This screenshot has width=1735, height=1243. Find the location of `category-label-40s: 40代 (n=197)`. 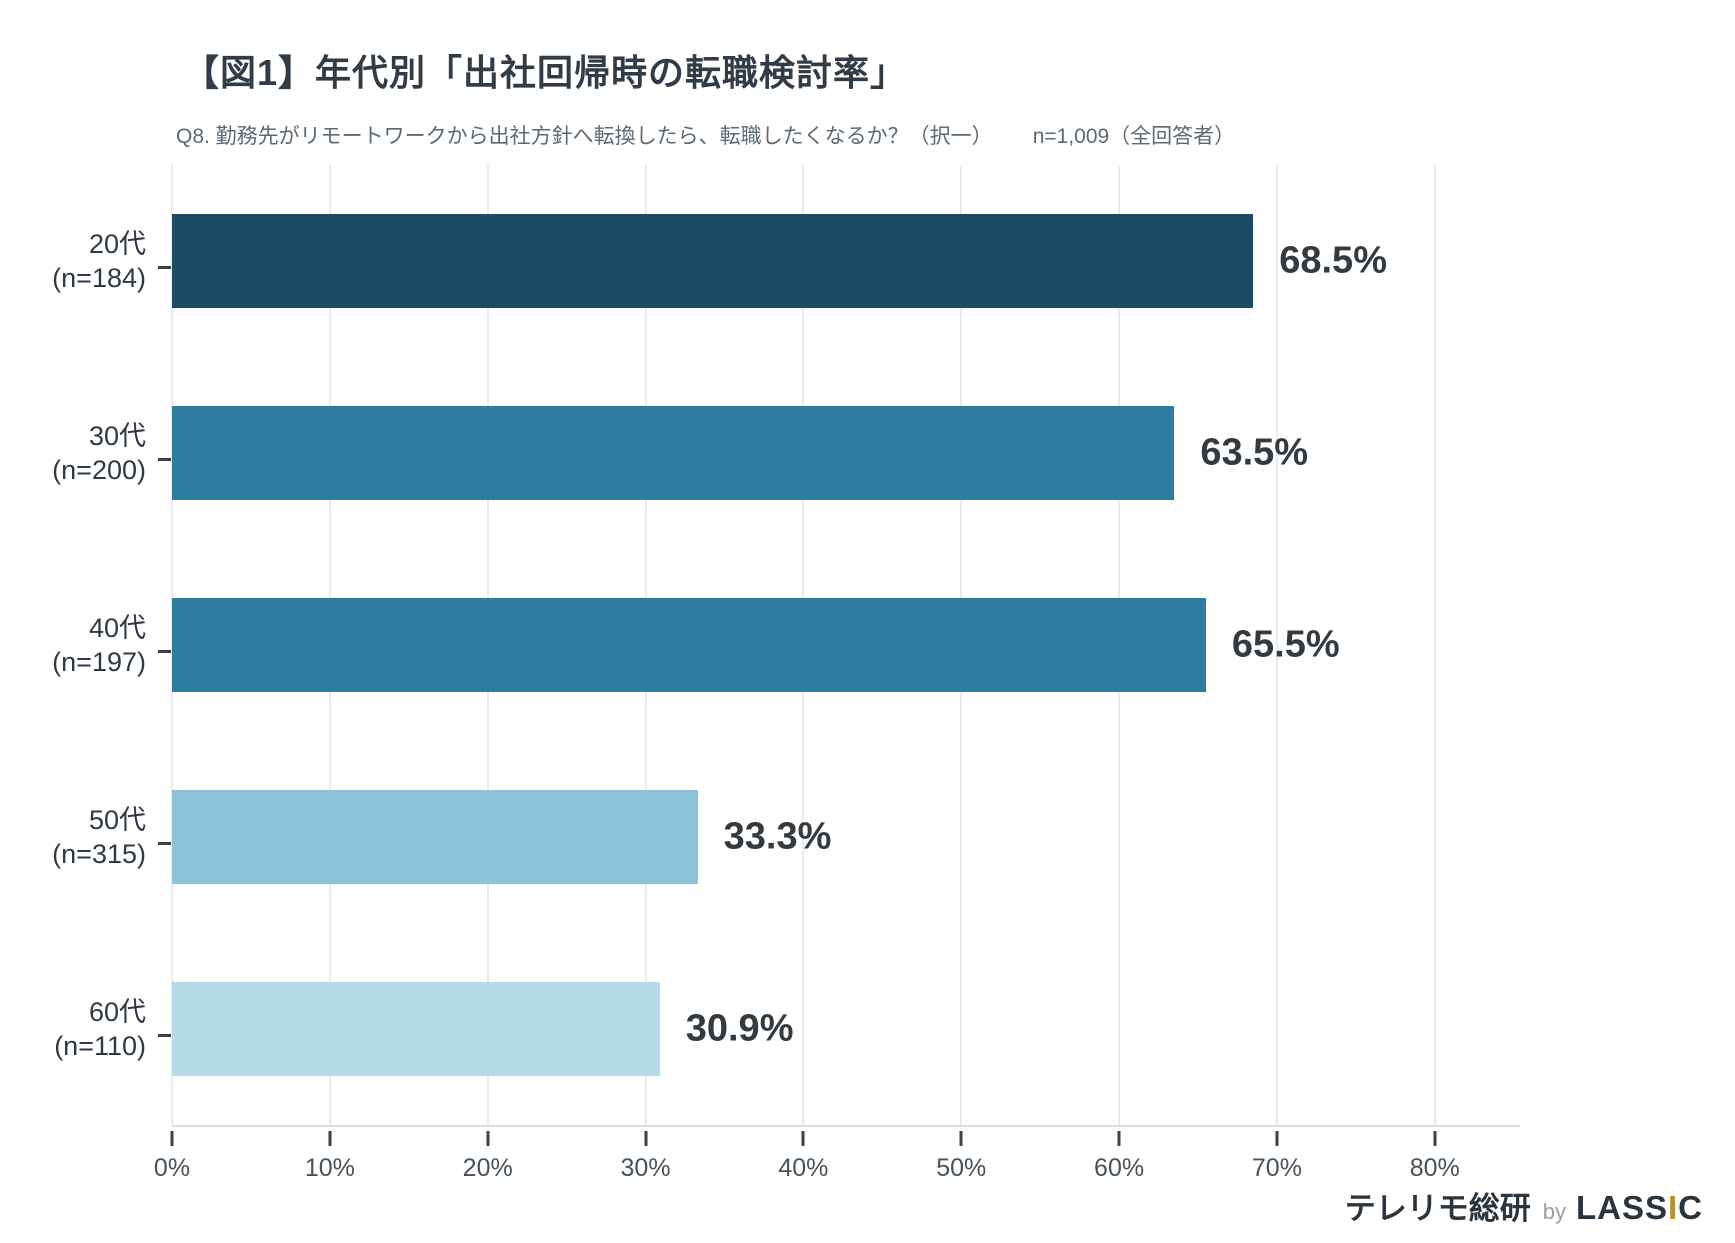

category-label-40s: 40代 (n=197) is located at coordinates (99, 645).